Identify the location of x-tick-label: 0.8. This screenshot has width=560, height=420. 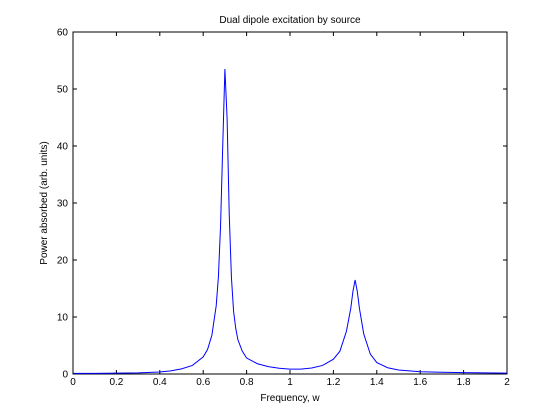
(247, 382).